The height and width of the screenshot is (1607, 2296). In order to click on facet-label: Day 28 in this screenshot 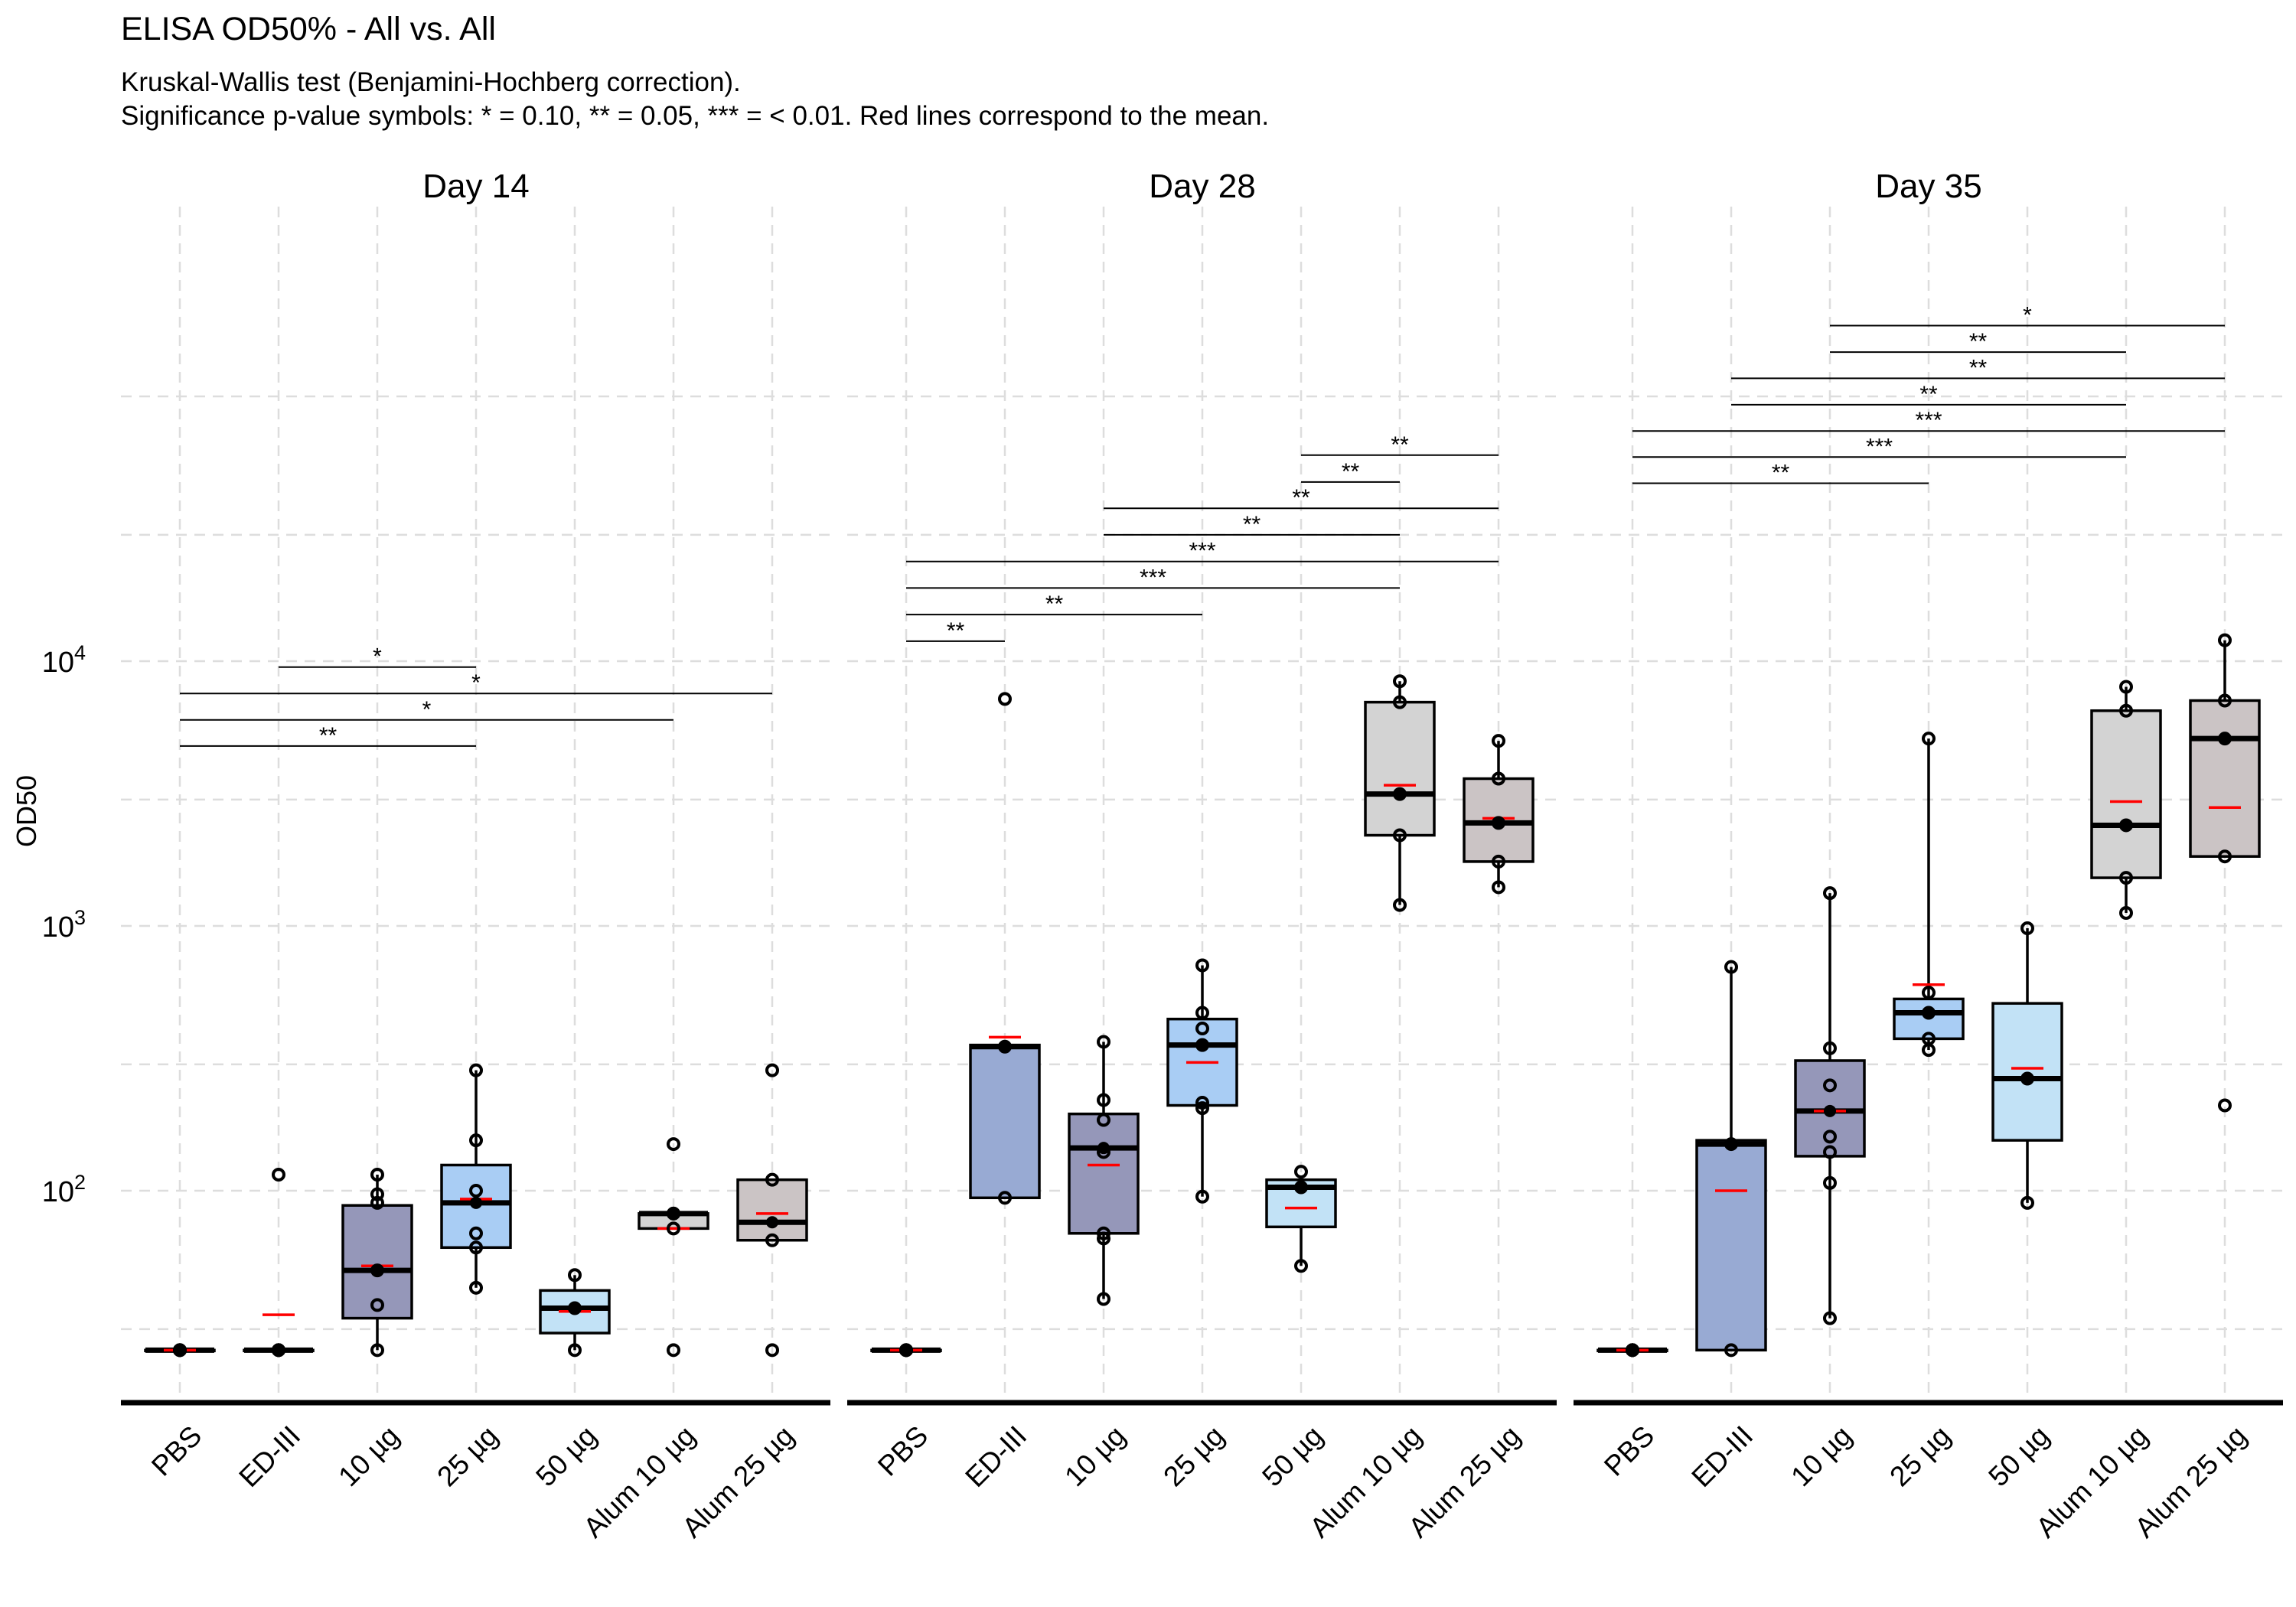, I will do `click(1202, 186)`.